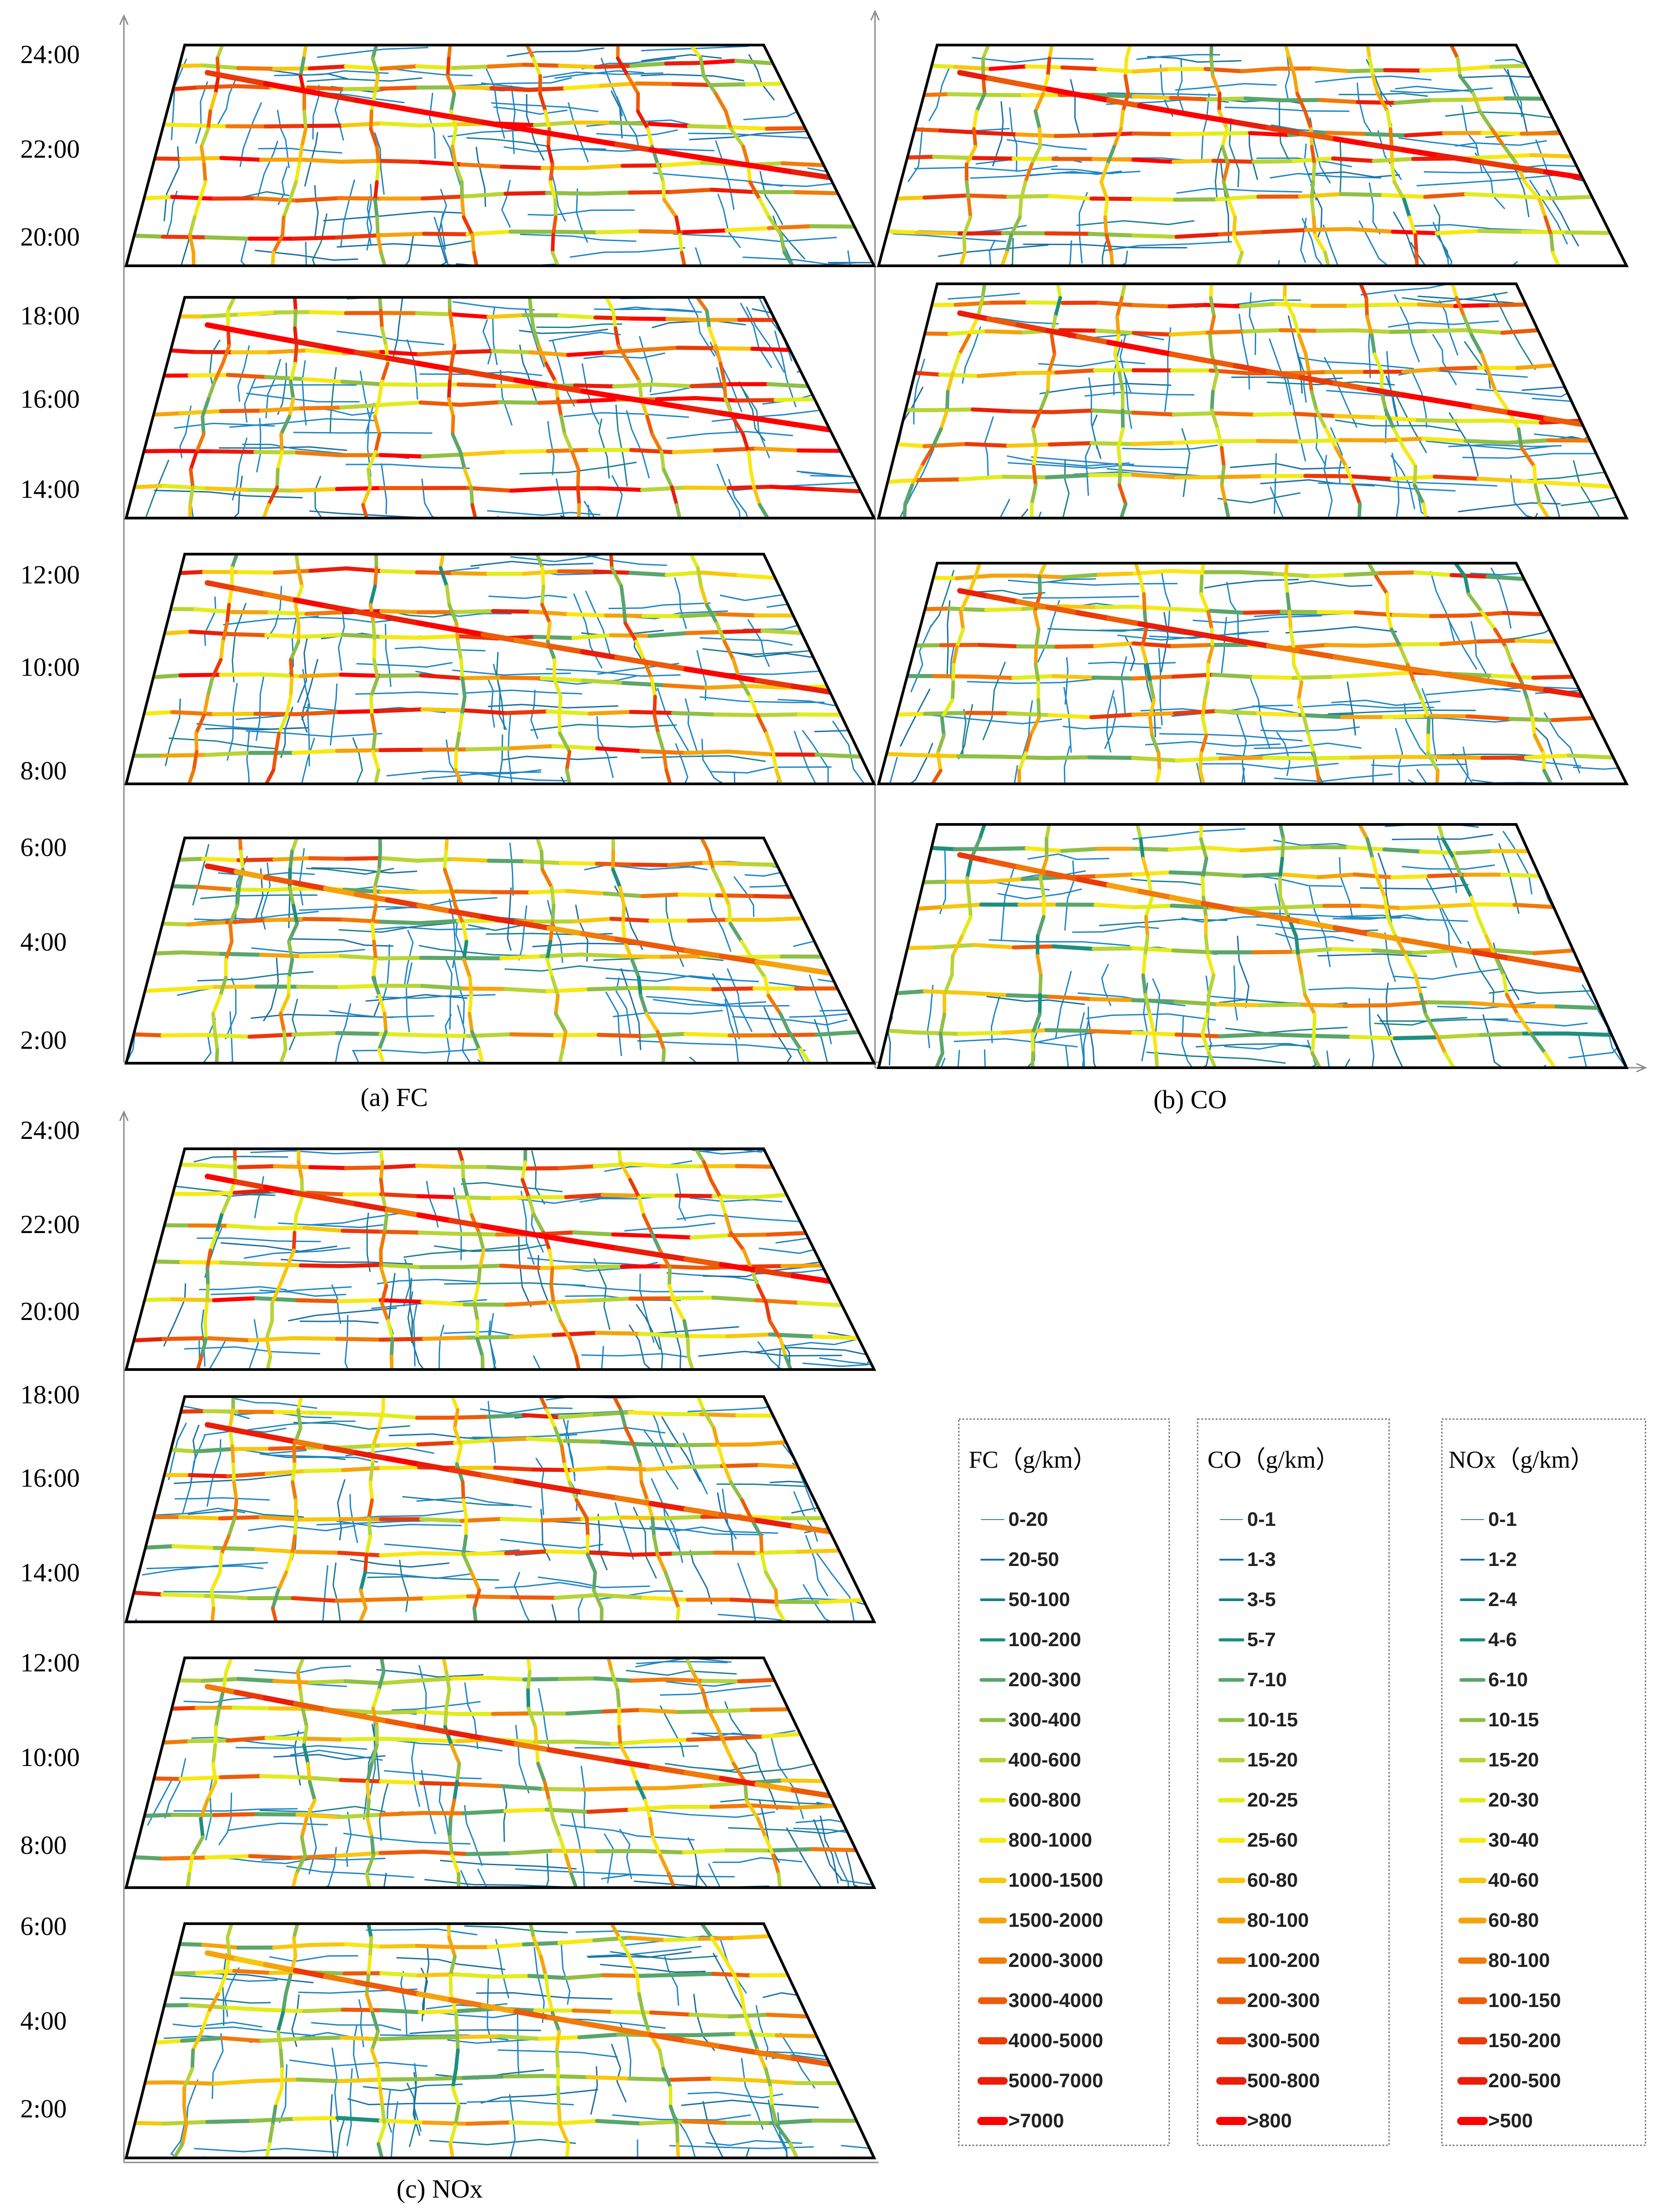 This screenshot has height=2212, width=1668. What do you see at coordinates (1014, 1519) in the screenshot?
I see `legend-item: 0-20` at bounding box center [1014, 1519].